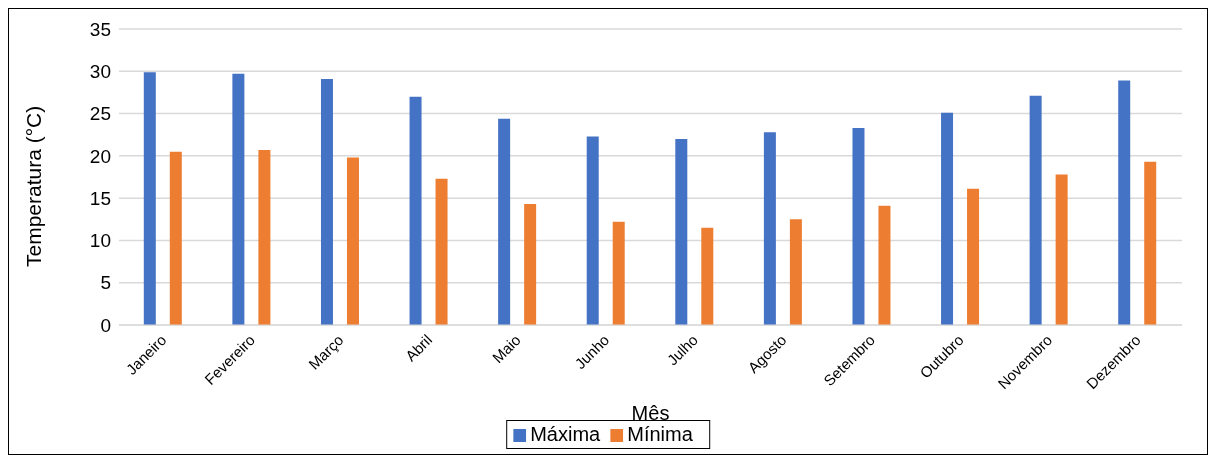 This screenshot has width=1216, height=463. I want to click on legend-label: Máxima, so click(565, 434).